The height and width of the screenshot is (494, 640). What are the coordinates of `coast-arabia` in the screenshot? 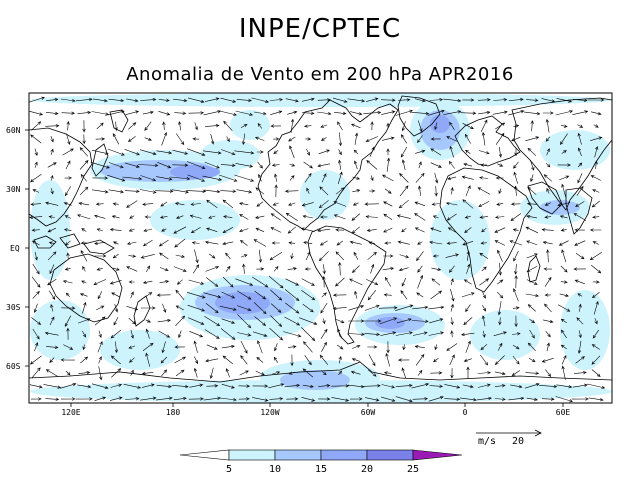 It's located at (545, 198).